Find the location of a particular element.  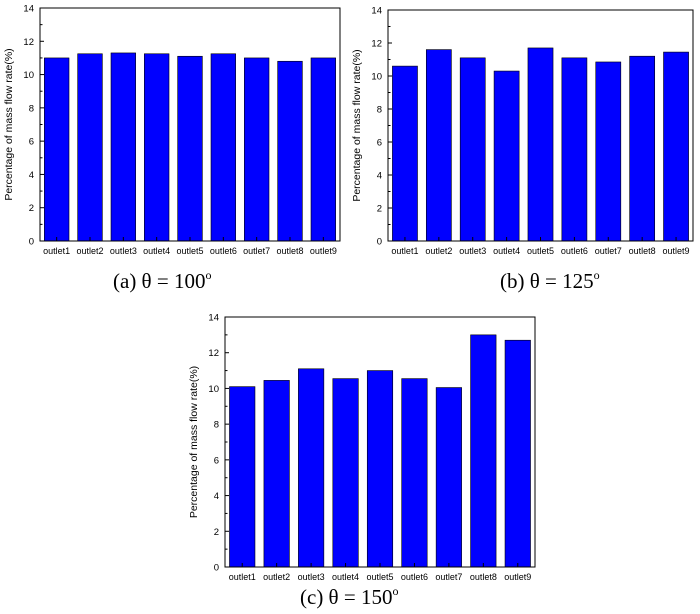

caption-c: (c) θ = 150o is located at coordinates (349, 597).